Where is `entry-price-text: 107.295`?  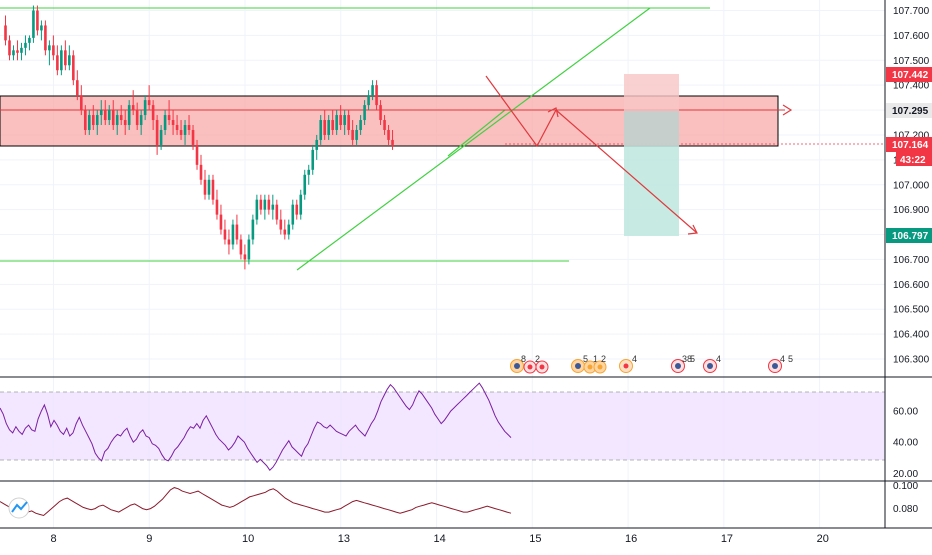
entry-price-text: 107.295 is located at coordinates (910, 111).